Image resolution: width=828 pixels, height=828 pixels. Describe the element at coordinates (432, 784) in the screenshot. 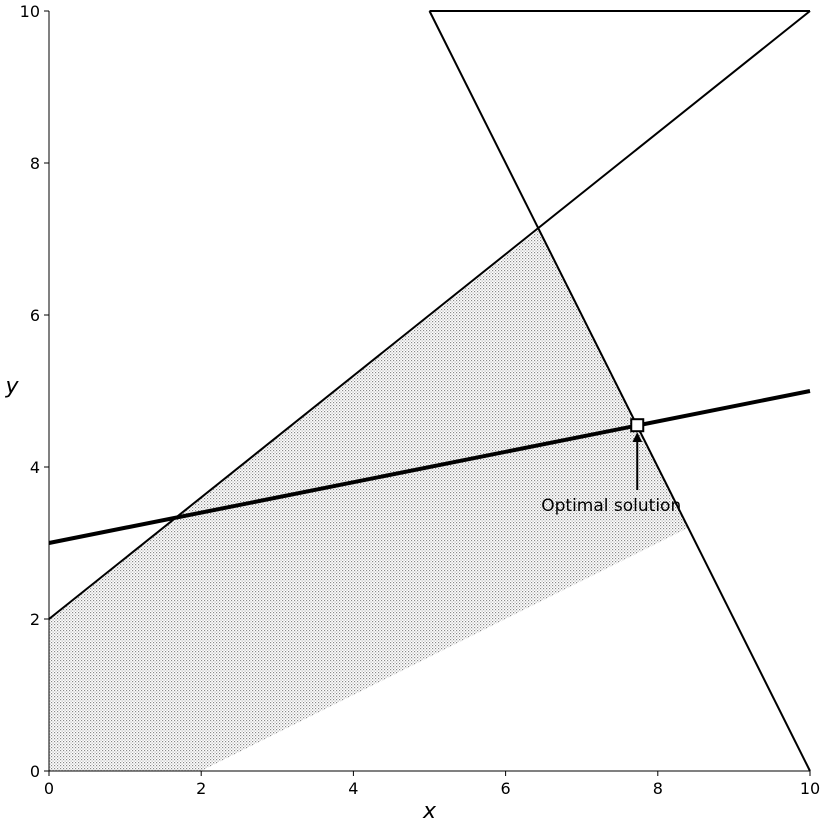

I see `x-ticks: 0 2 4 6 8 10` at that location.